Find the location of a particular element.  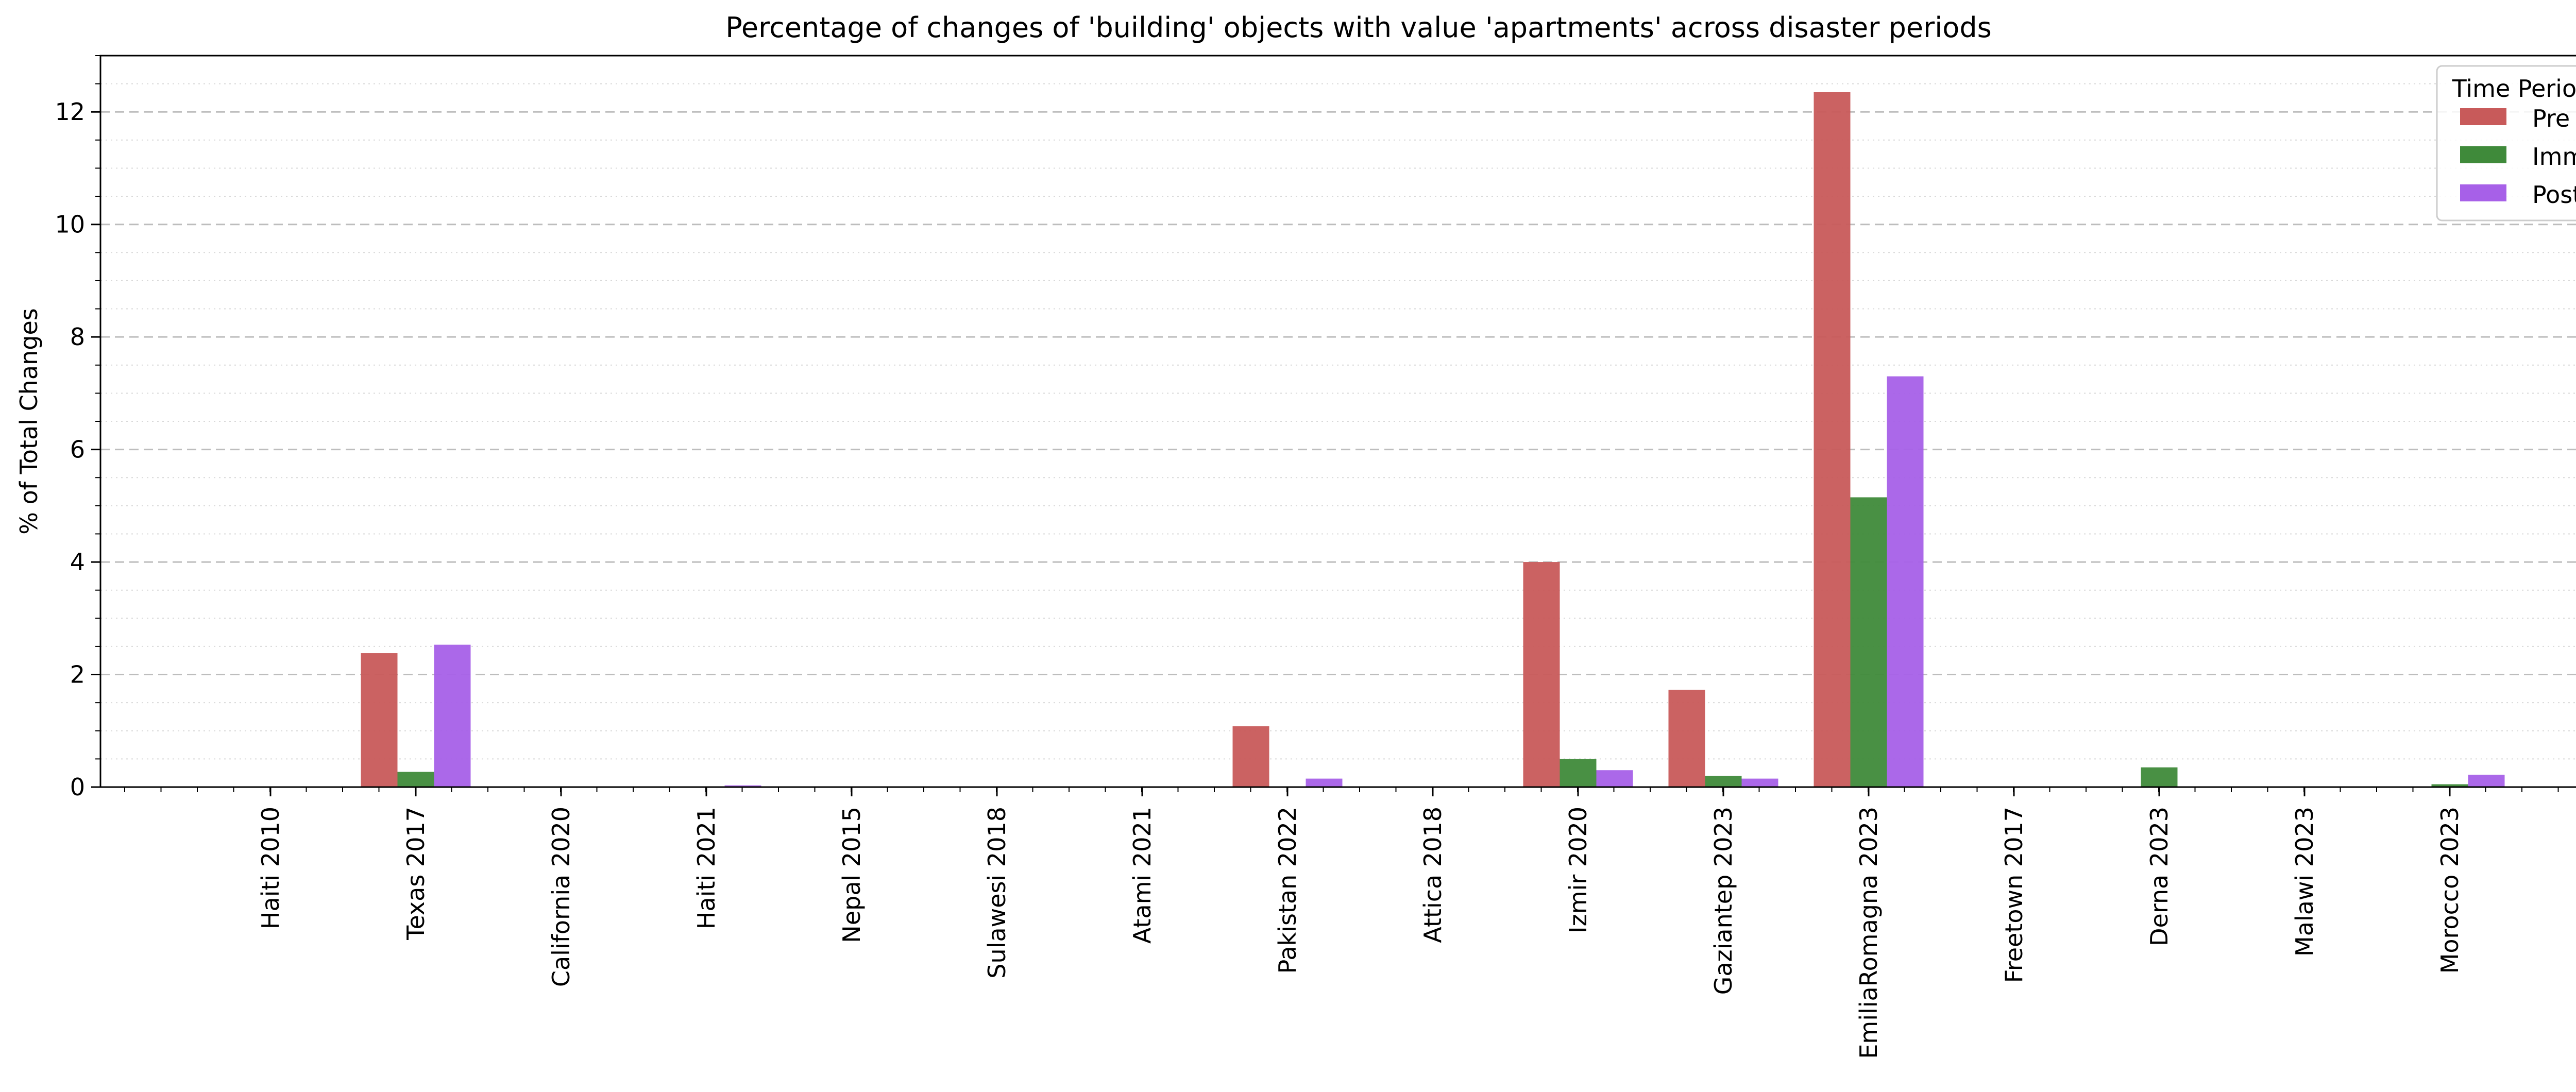

y-tick-label: 8 is located at coordinates (77, 337).